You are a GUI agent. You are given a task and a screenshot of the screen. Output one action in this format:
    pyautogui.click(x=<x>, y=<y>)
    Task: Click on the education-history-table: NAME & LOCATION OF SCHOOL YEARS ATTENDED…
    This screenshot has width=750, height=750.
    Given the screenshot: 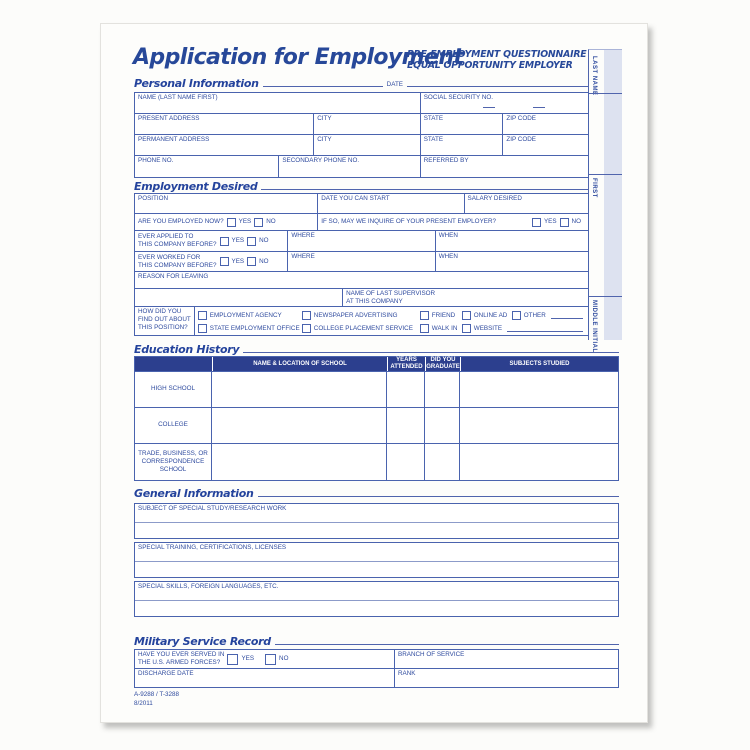 What is the action you would take?
    pyautogui.click(x=376, y=418)
    